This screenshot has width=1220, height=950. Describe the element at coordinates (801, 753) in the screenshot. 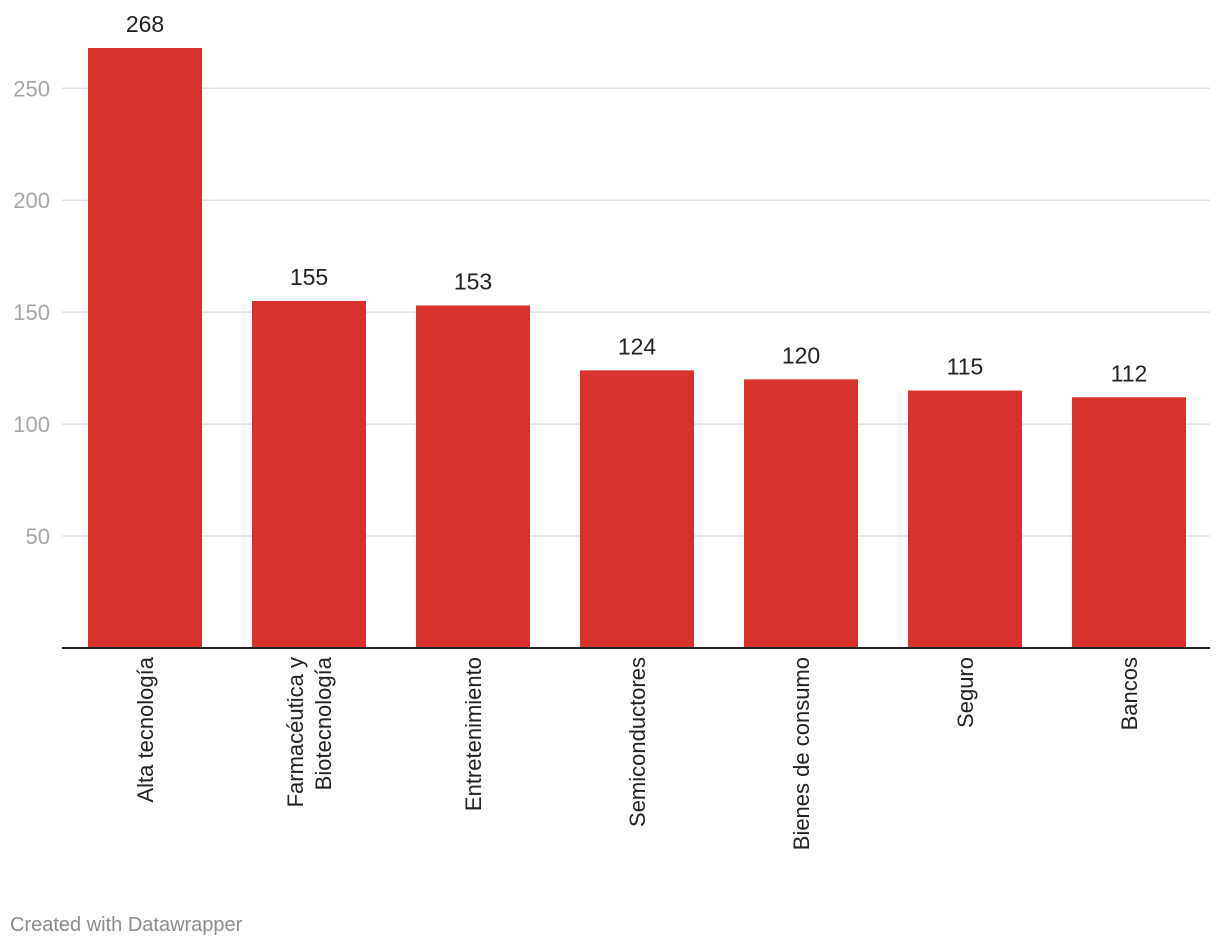

I see `category-label: Bienes de consumo` at that location.